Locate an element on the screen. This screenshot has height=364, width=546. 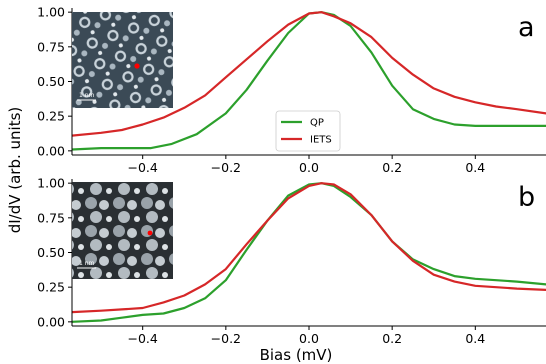
inset-b-marker is located at coordinates (150, 233).